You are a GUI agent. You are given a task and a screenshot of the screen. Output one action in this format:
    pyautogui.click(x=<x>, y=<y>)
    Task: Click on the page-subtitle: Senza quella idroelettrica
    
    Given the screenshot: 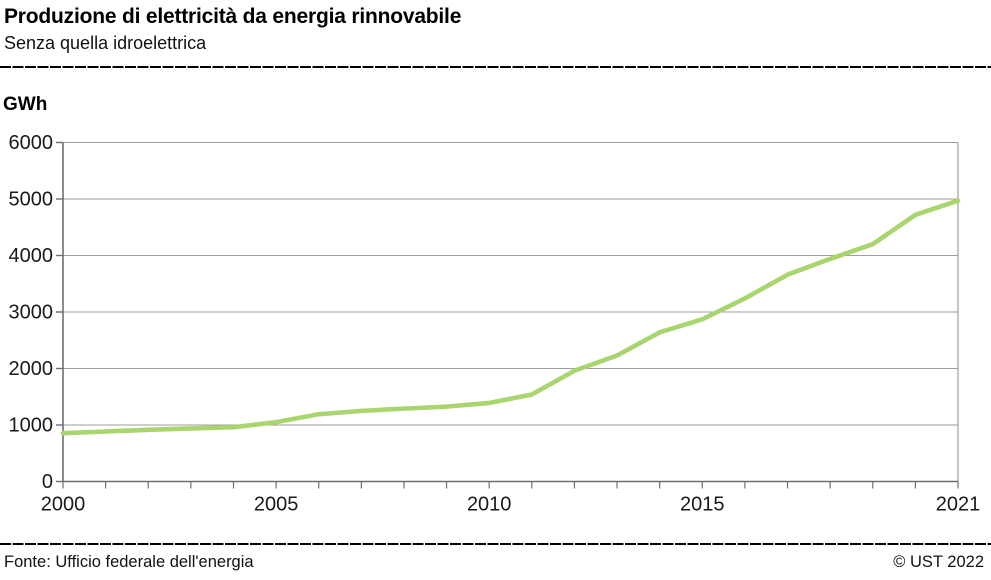 What is the action you would take?
    pyautogui.click(x=105, y=43)
    